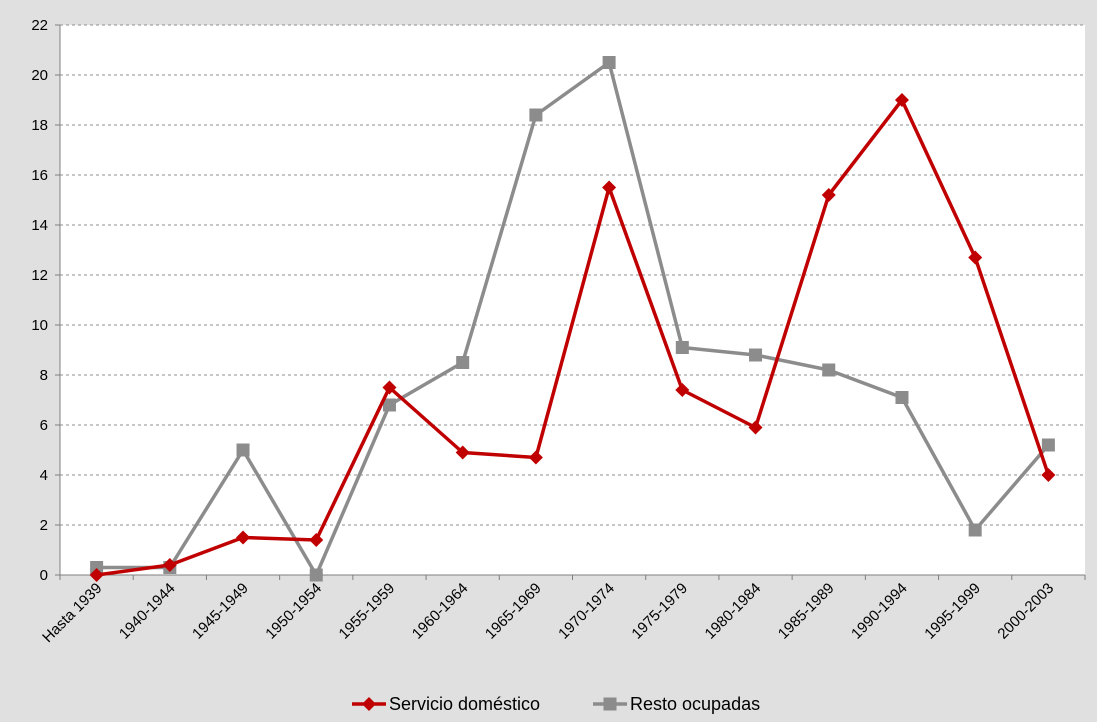 The height and width of the screenshot is (722, 1097). I want to click on legend-item: Resto ocupadas, so click(676, 704).